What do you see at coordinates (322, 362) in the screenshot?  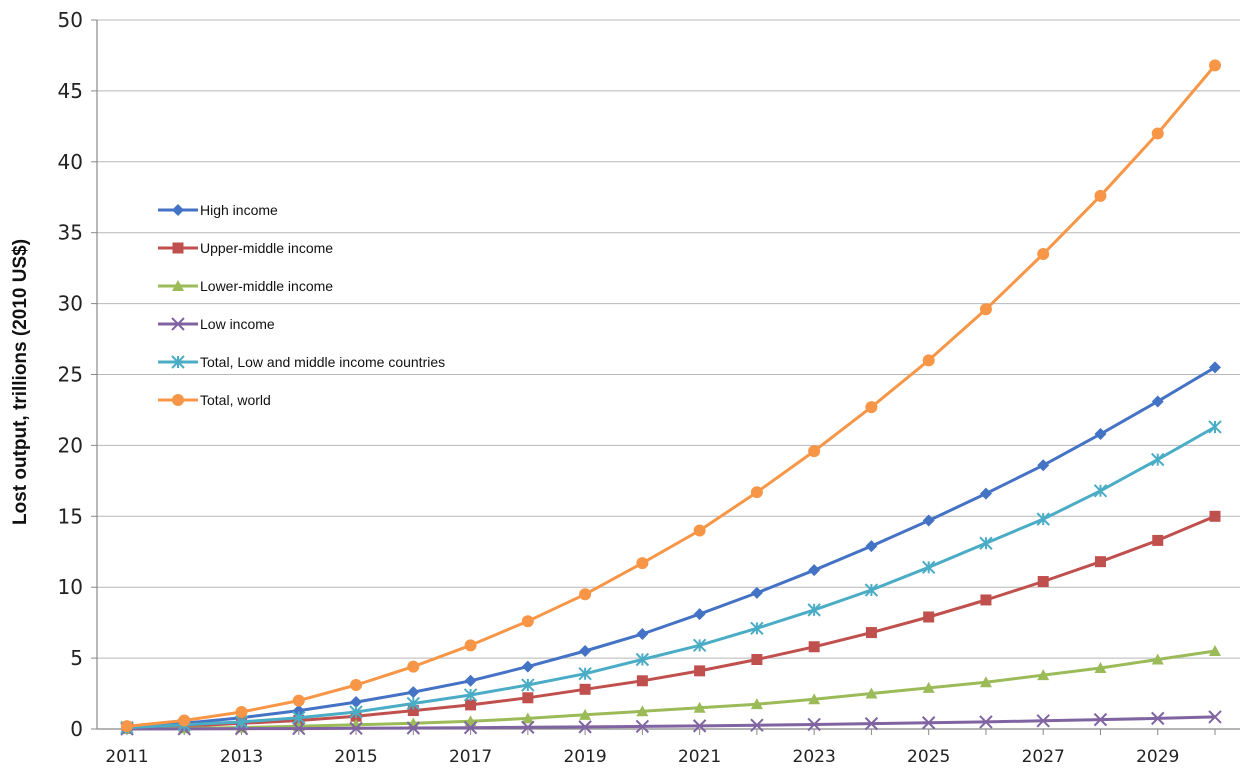 I see `legend-label-4: Total, Low and middle income countries` at bounding box center [322, 362].